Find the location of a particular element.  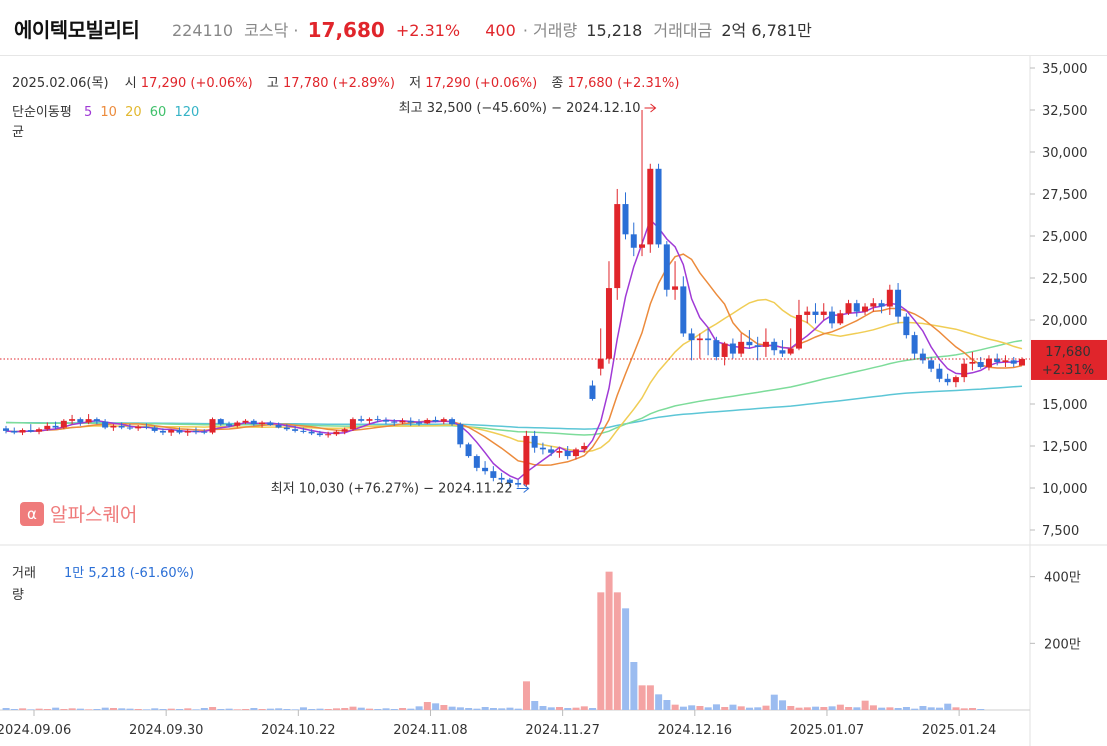

alphasquare-logo-icon: α is located at coordinates (32, 513).